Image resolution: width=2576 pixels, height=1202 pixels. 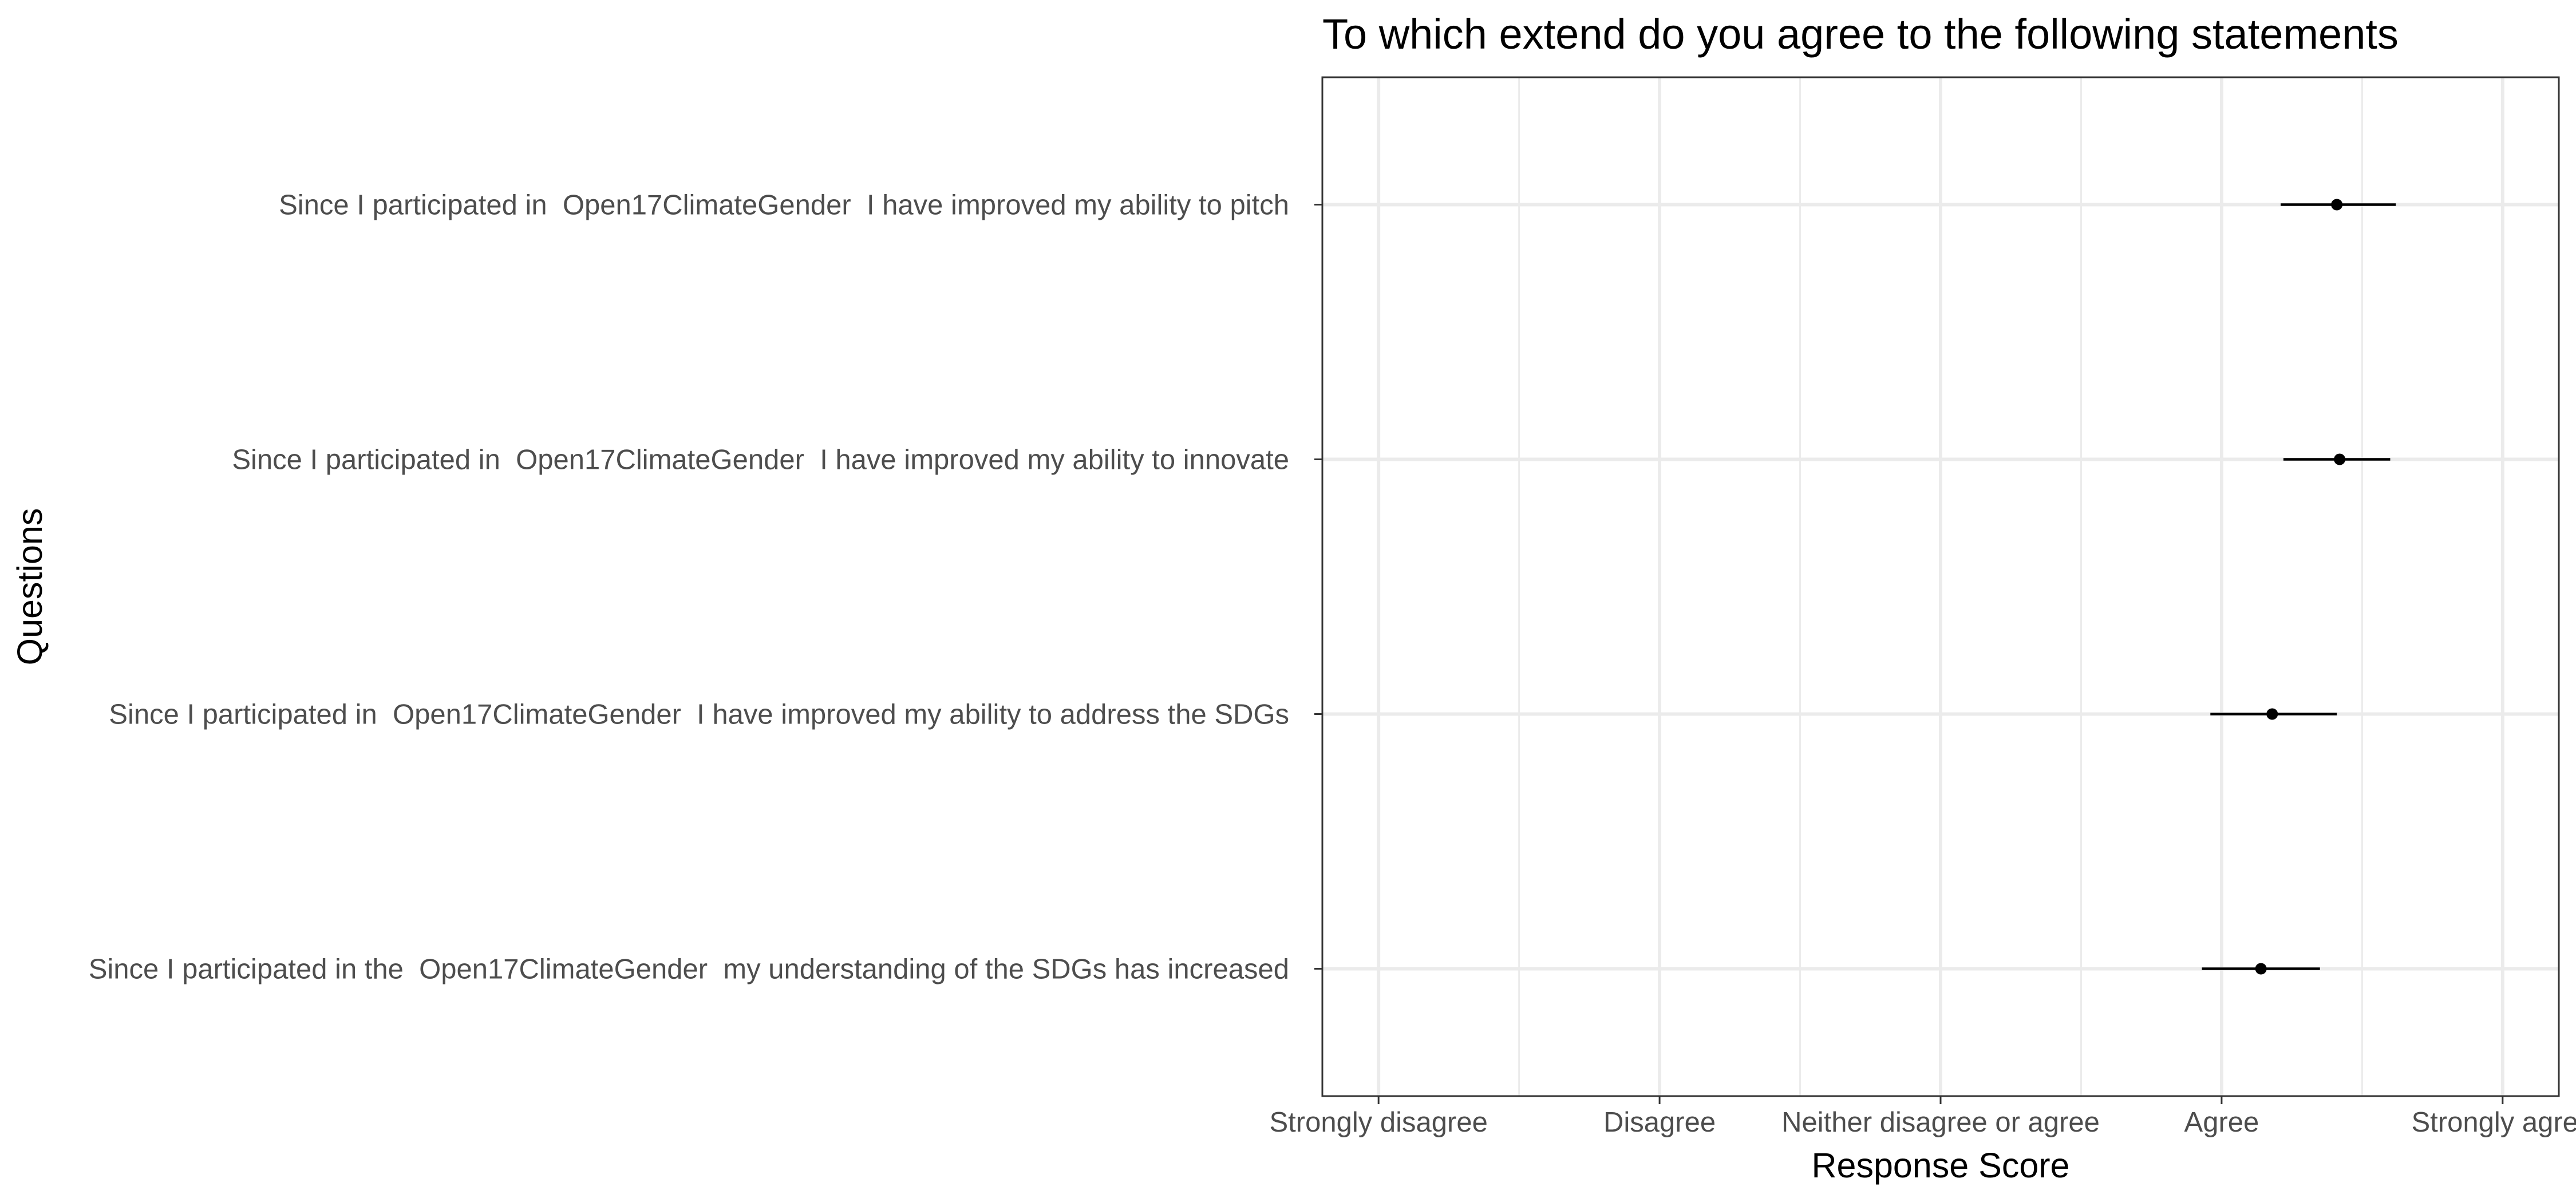 I want to click on x-tick-label: Disagree, so click(x=1659, y=1123).